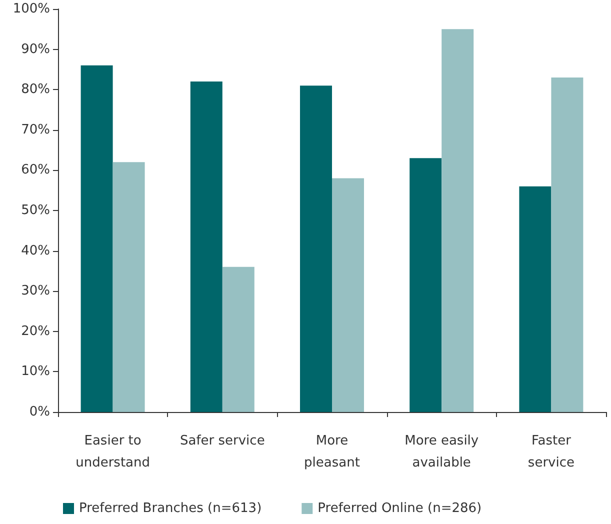 The image size is (611, 524). What do you see at coordinates (170, 508) in the screenshot?
I see `legend-label: Preferred Branches (n=613)` at bounding box center [170, 508].